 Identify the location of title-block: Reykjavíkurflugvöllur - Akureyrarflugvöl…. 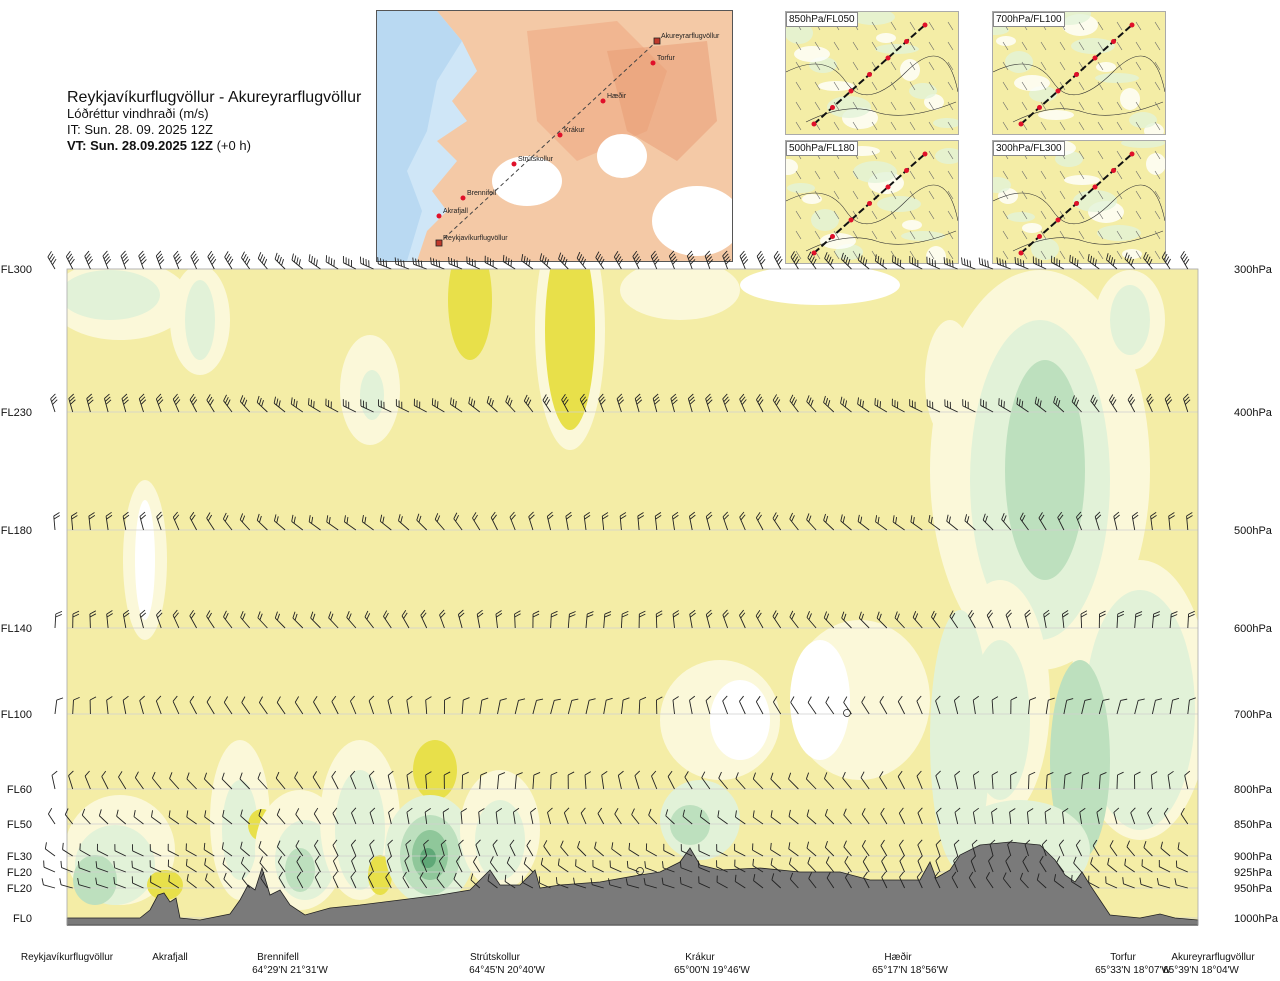
(214, 122).